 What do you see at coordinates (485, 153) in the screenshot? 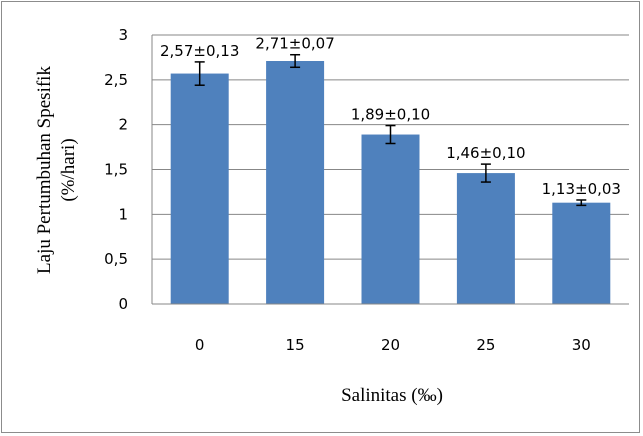
I see `data-label: 1,46±0,10` at bounding box center [485, 153].